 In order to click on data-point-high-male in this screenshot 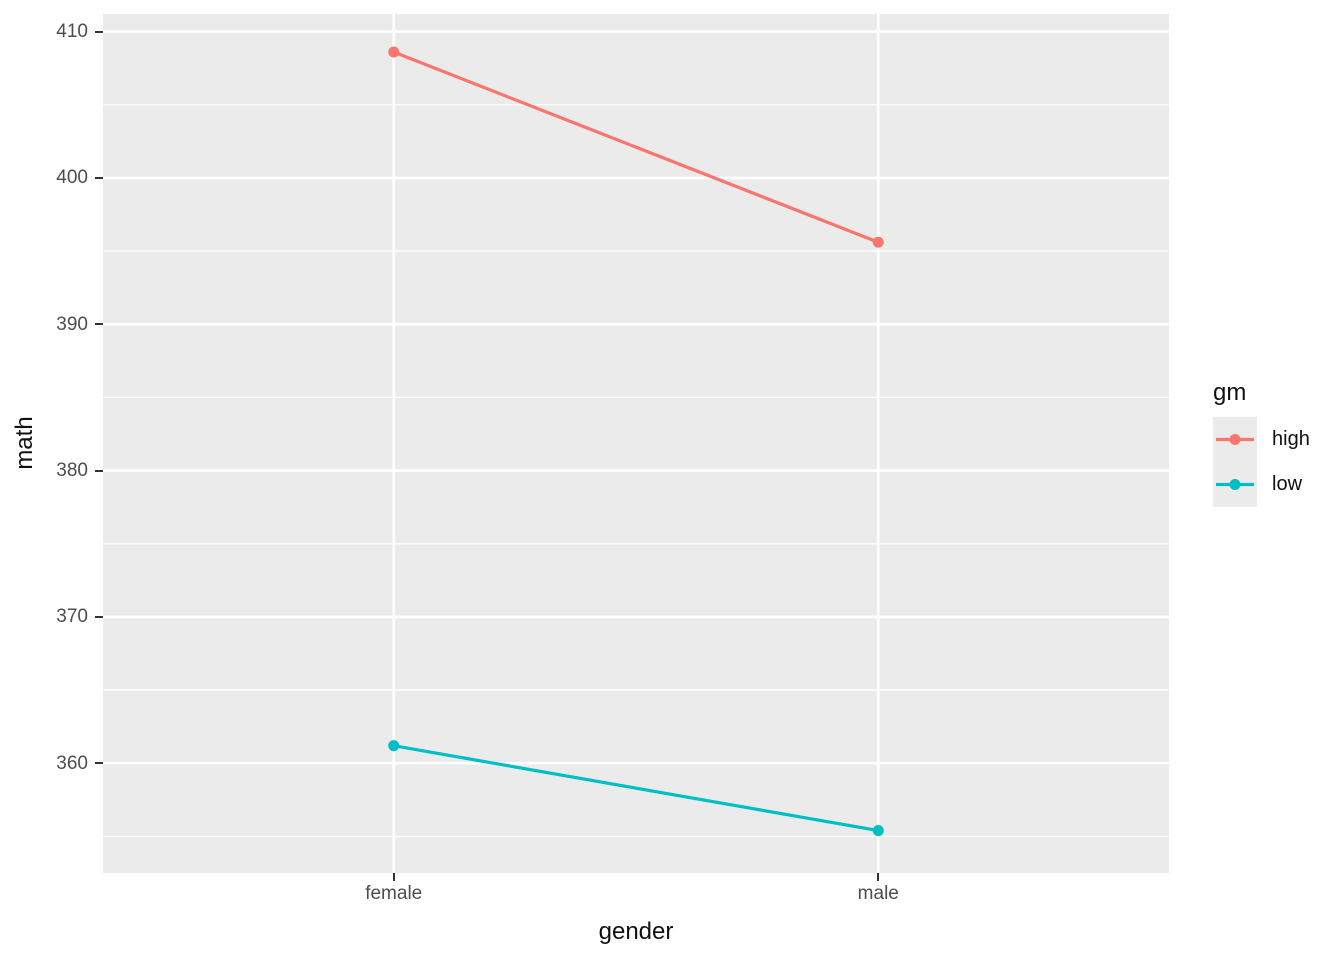, I will do `click(878, 242)`.